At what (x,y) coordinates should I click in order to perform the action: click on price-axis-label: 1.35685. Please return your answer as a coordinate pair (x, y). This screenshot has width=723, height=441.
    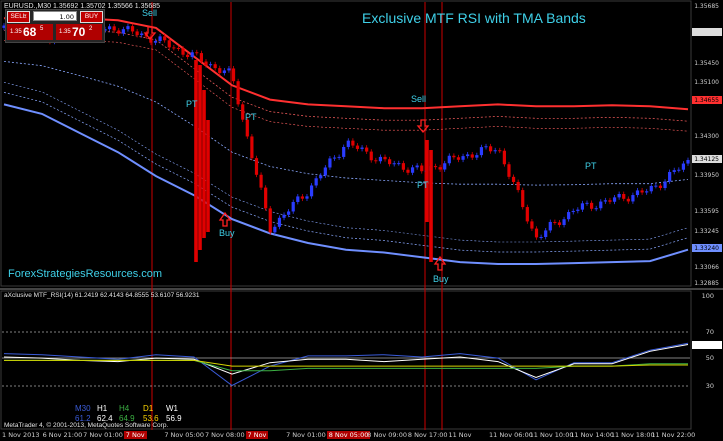
    Looking at the image, I should click on (706, 6).